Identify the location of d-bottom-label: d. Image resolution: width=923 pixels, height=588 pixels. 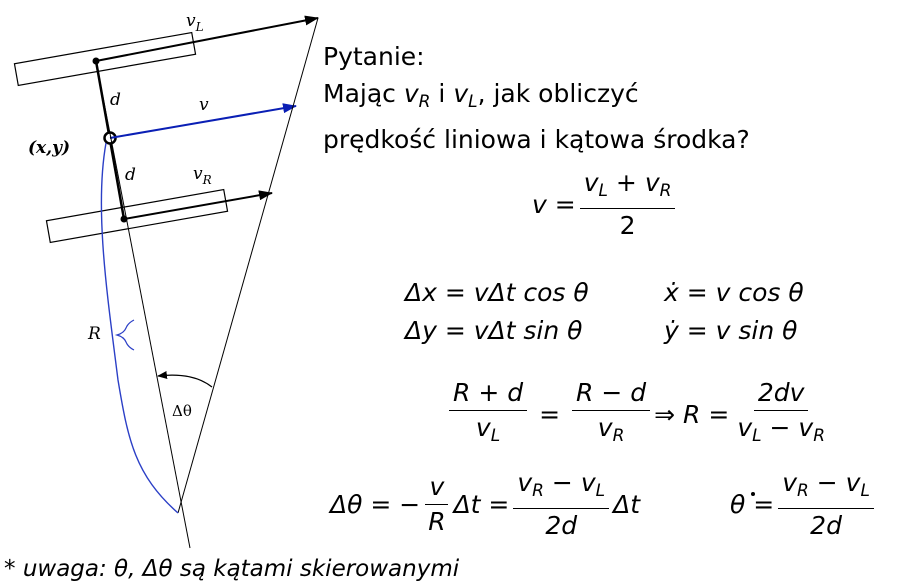
(130, 175).